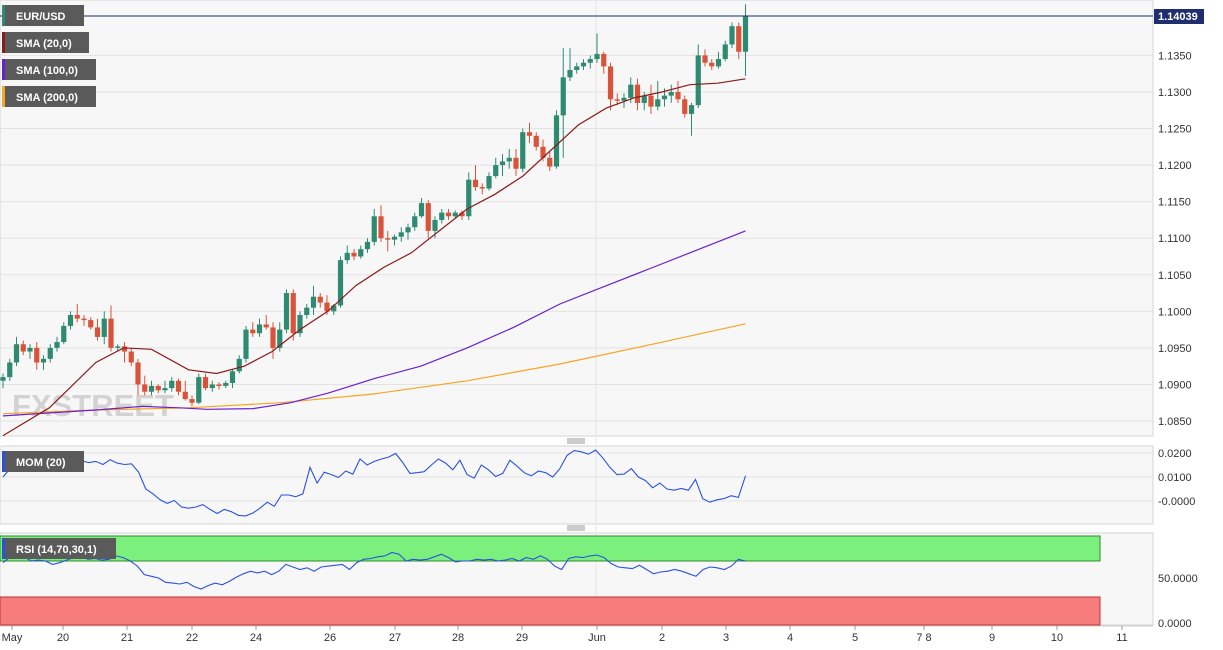  Describe the element at coordinates (726, 638) in the screenshot. I see `x-tick-label: 3` at that location.